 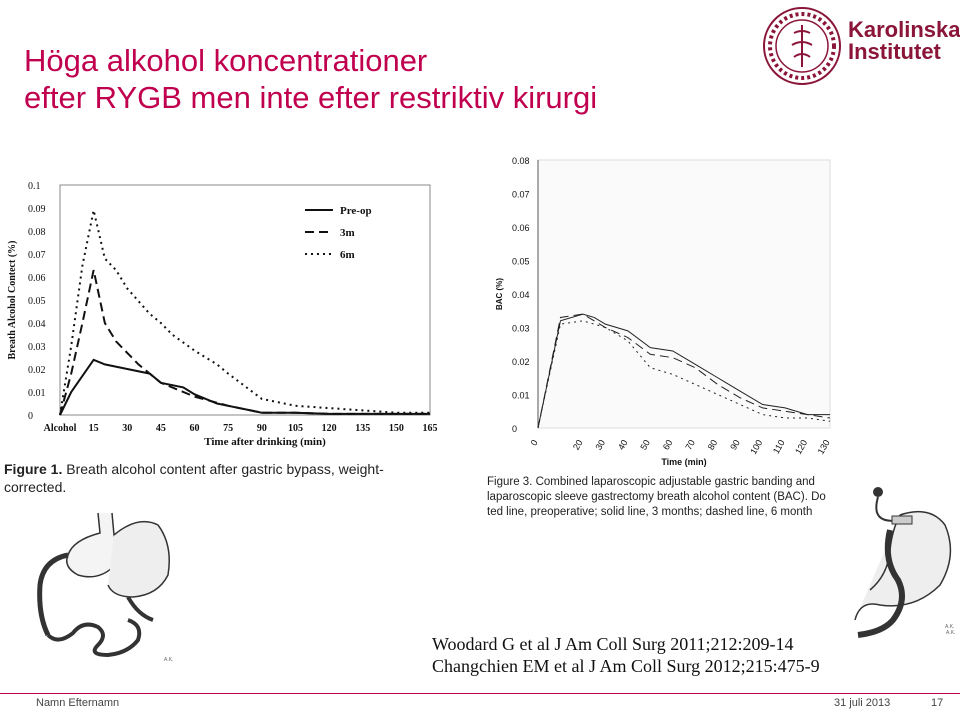 I want to click on karolinska-logo: Karolinska Institutet, so click(x=860, y=46).